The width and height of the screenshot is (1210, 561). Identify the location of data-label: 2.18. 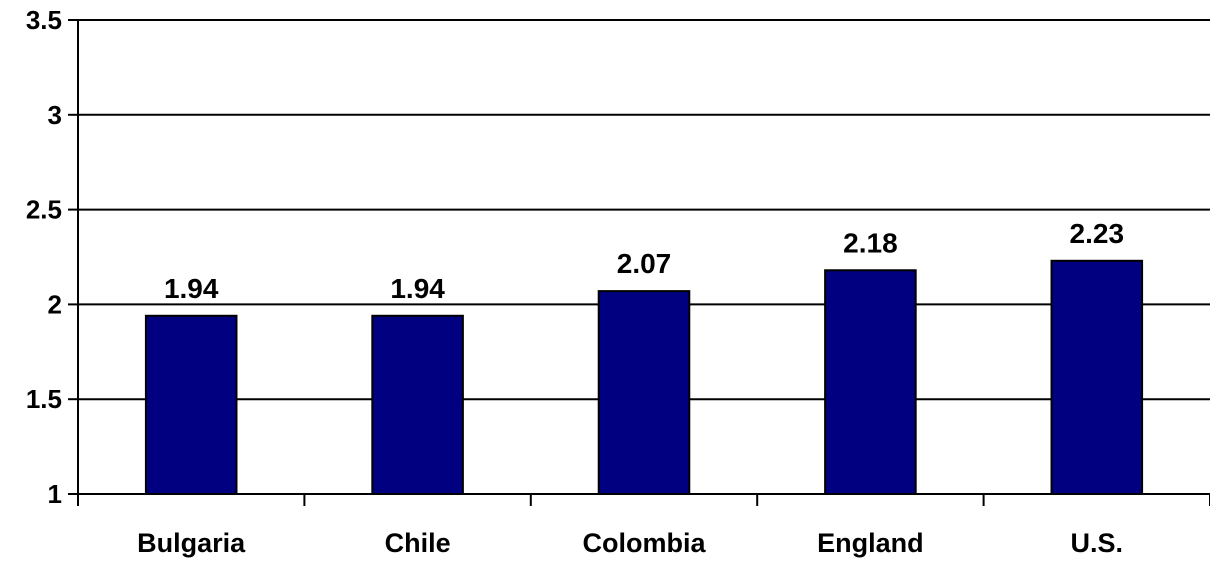
(870, 242).